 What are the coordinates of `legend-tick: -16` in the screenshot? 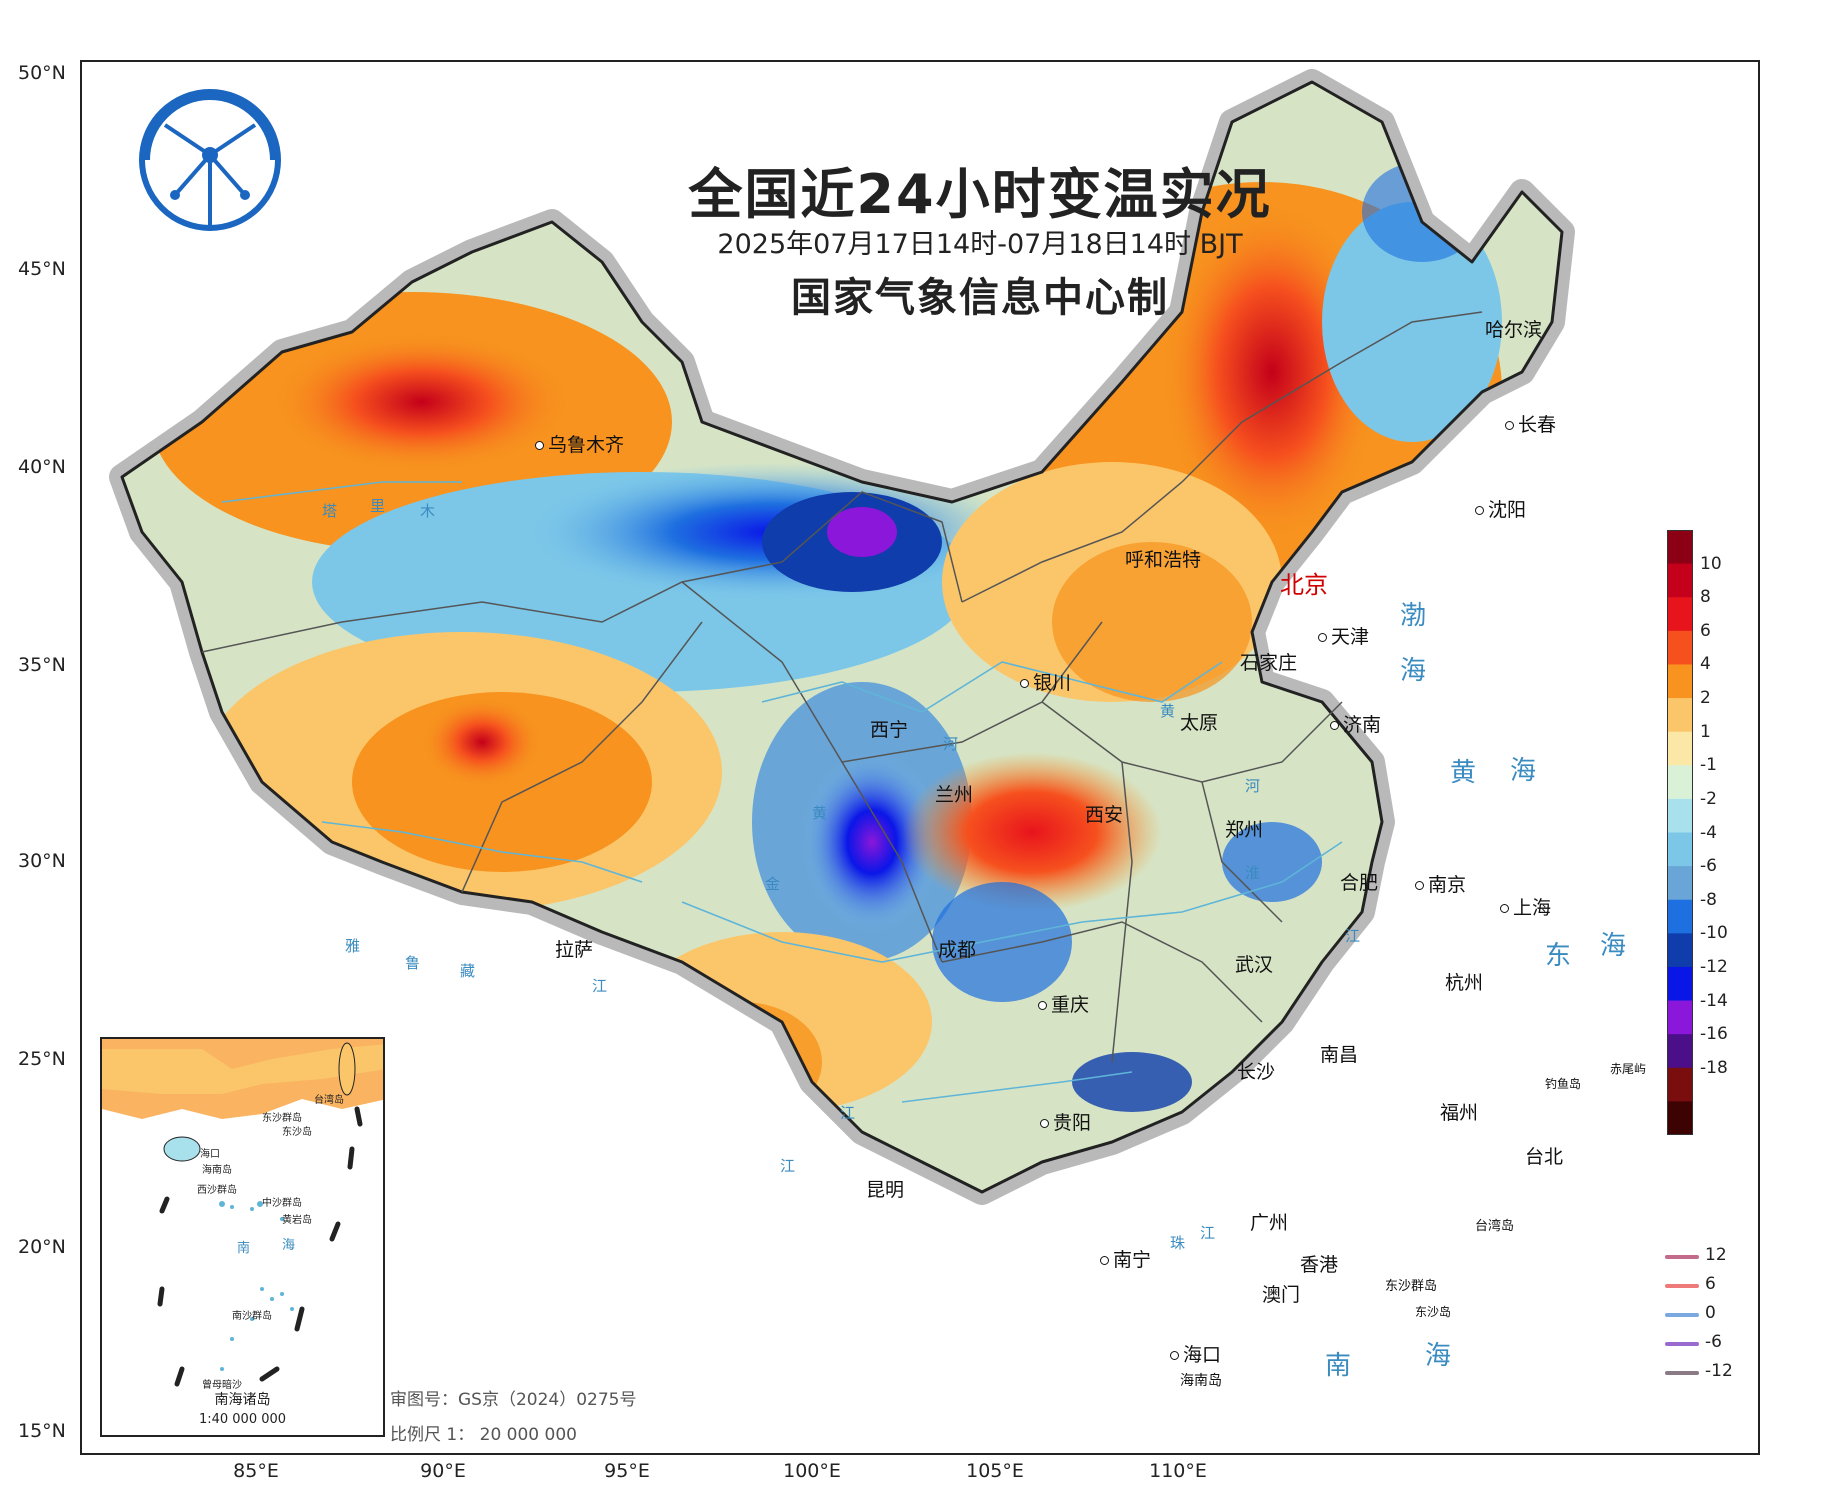 It's located at (1714, 1034).